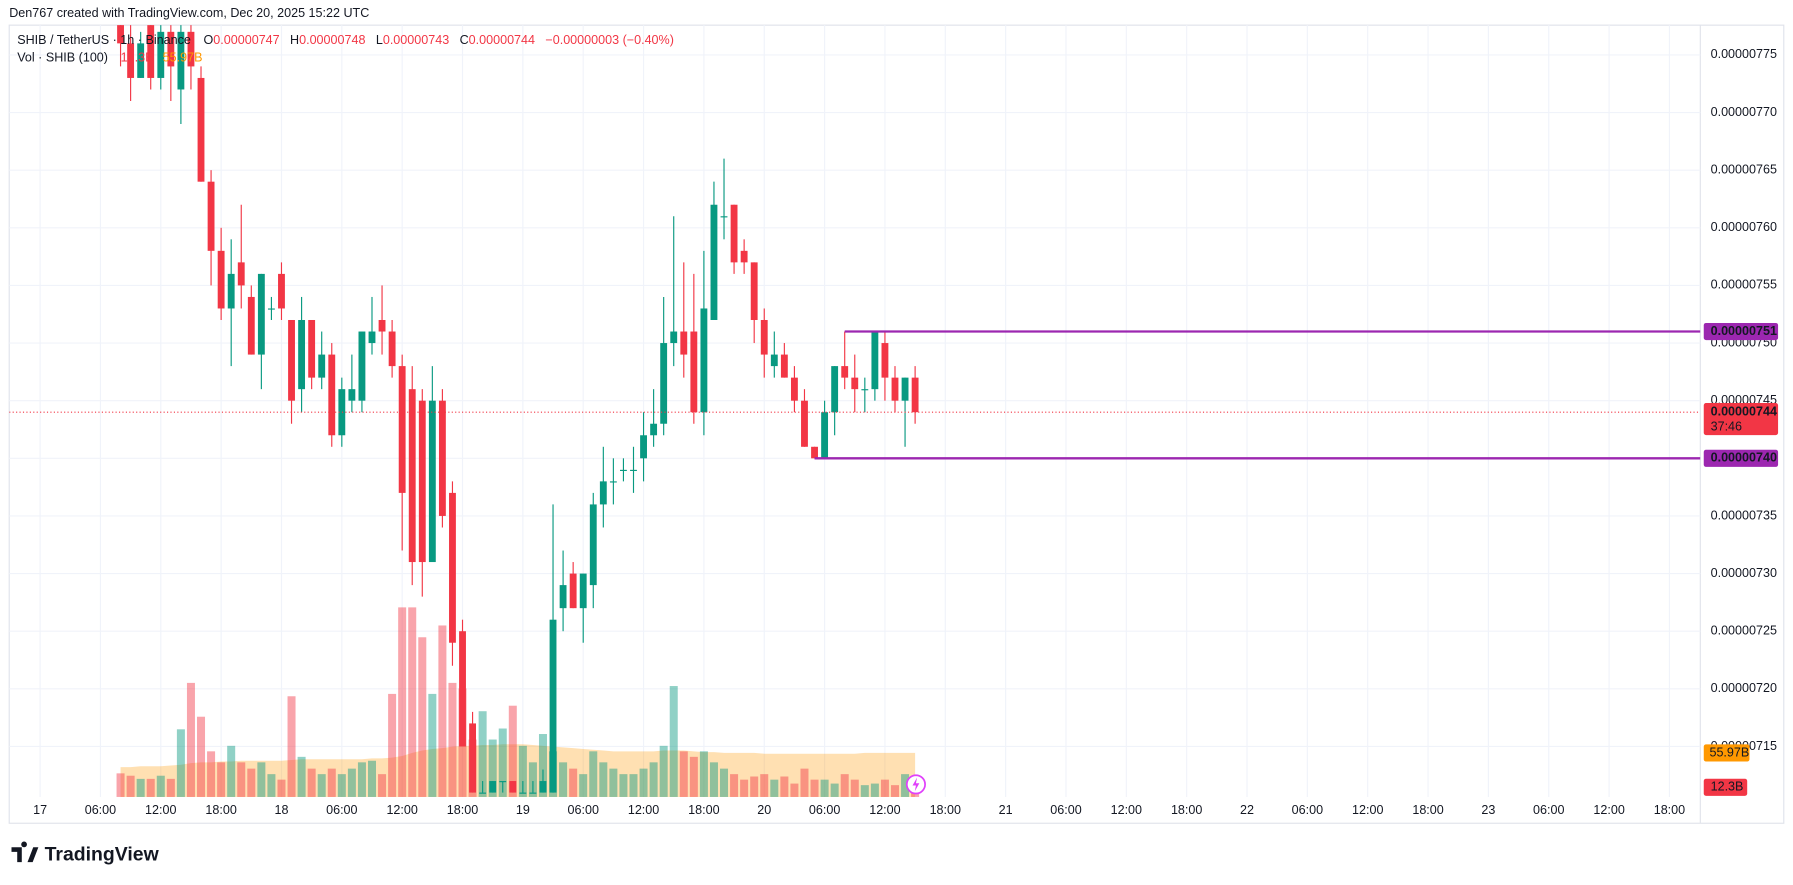  What do you see at coordinates (102, 854) in the screenshot?
I see `footer-brand: TradingView` at bounding box center [102, 854].